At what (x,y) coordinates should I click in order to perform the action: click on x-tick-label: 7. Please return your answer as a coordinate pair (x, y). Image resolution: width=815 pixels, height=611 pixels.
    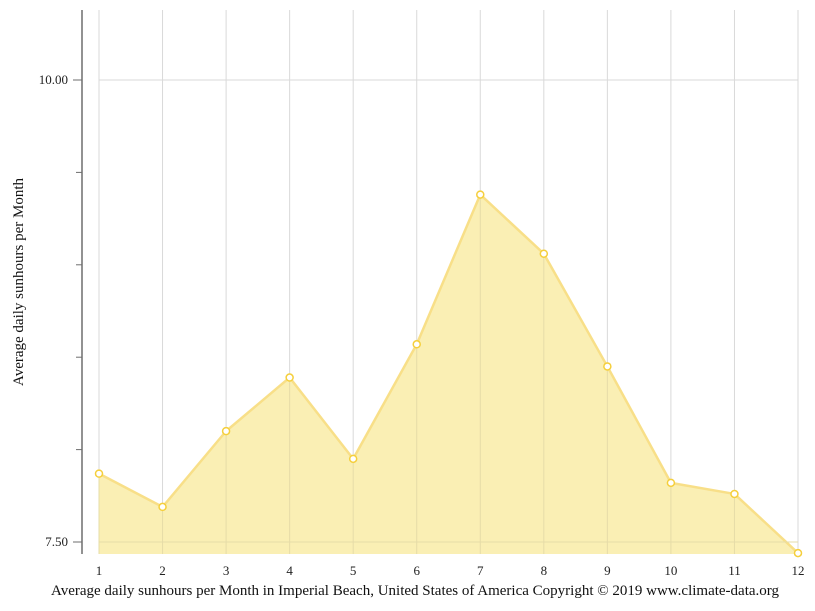
    Looking at the image, I should click on (480, 570).